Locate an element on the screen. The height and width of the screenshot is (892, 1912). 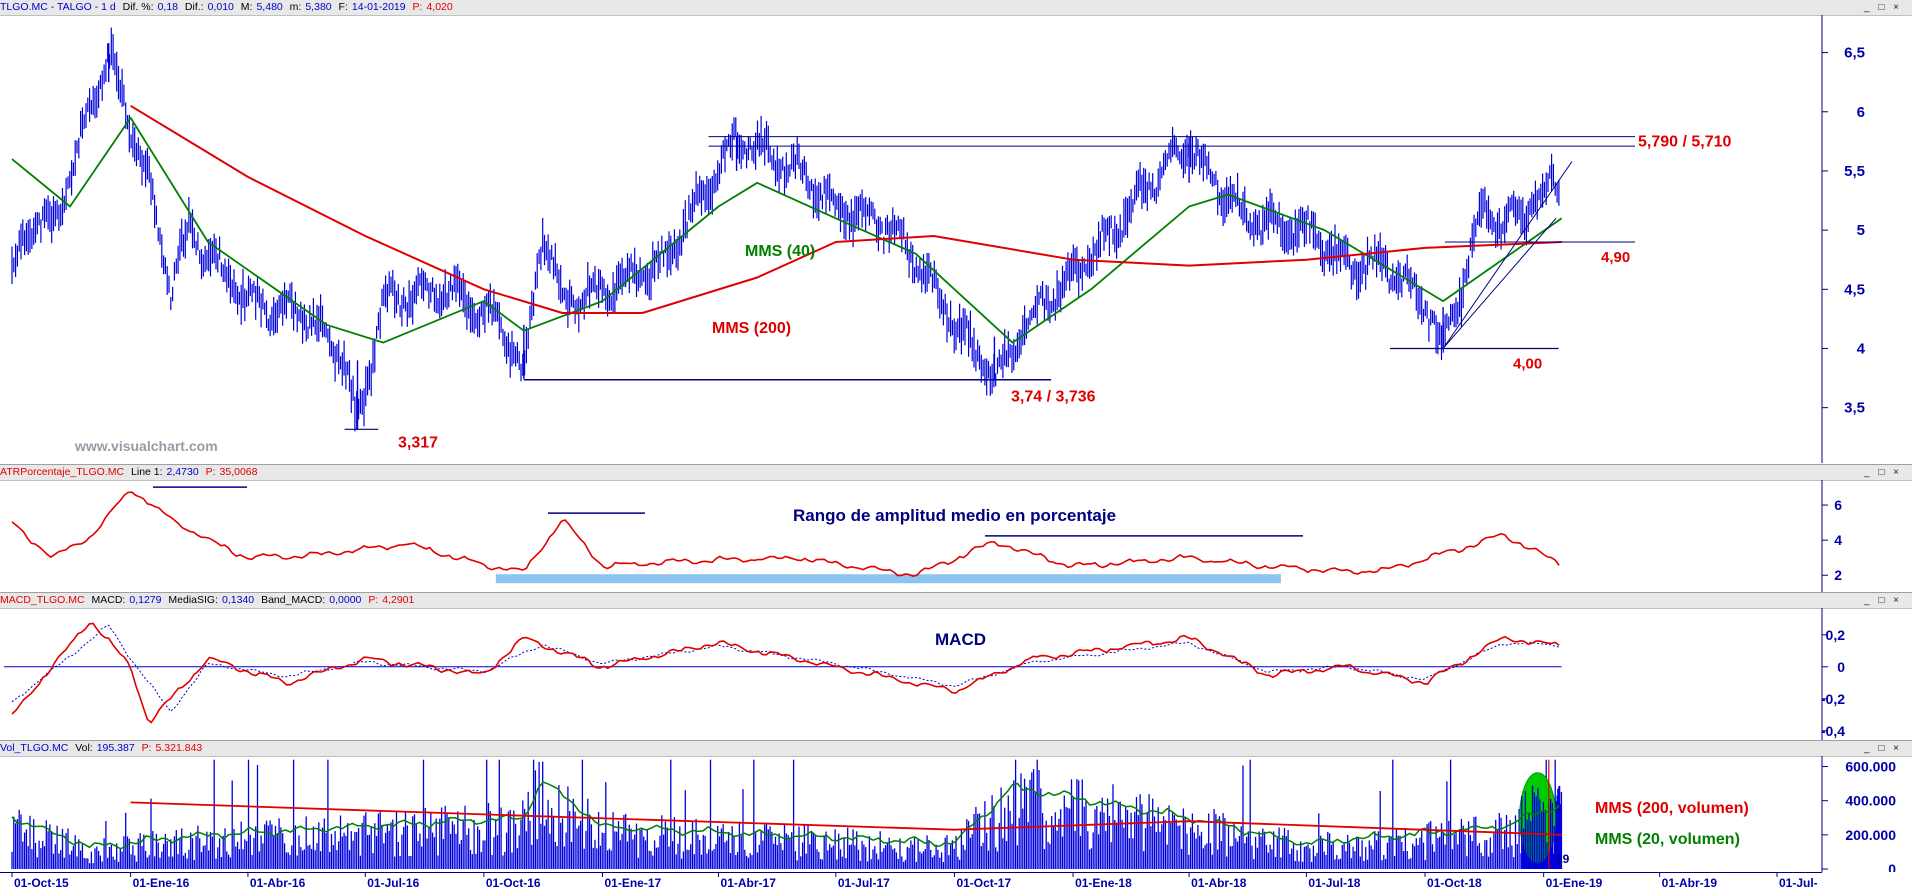
price-header-min: 5,380 is located at coordinates (318, 7).